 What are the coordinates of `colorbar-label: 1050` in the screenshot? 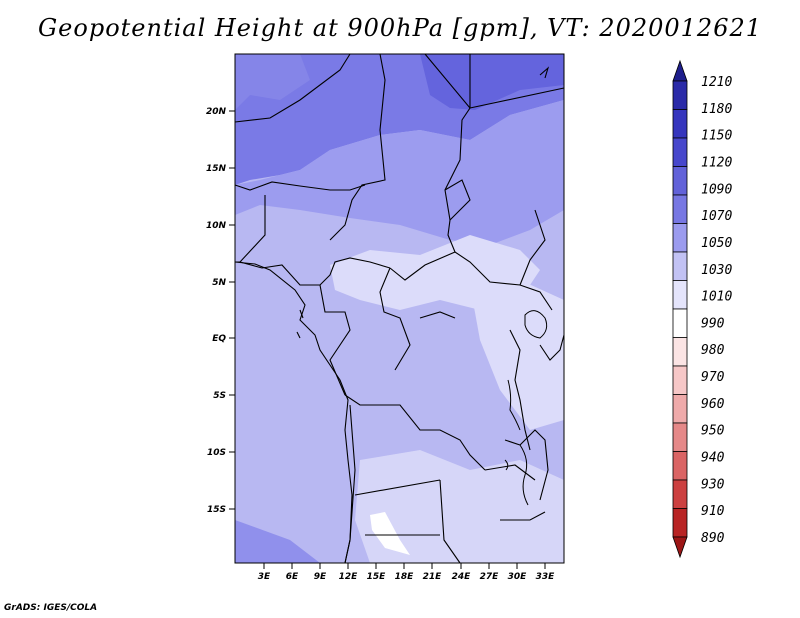 It's located at (716, 243).